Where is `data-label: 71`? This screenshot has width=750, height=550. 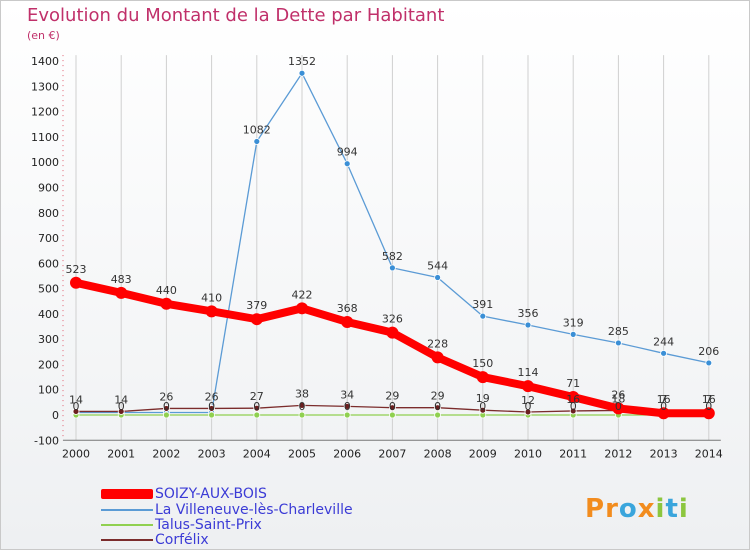
data-label: 71 is located at coordinates (573, 383).